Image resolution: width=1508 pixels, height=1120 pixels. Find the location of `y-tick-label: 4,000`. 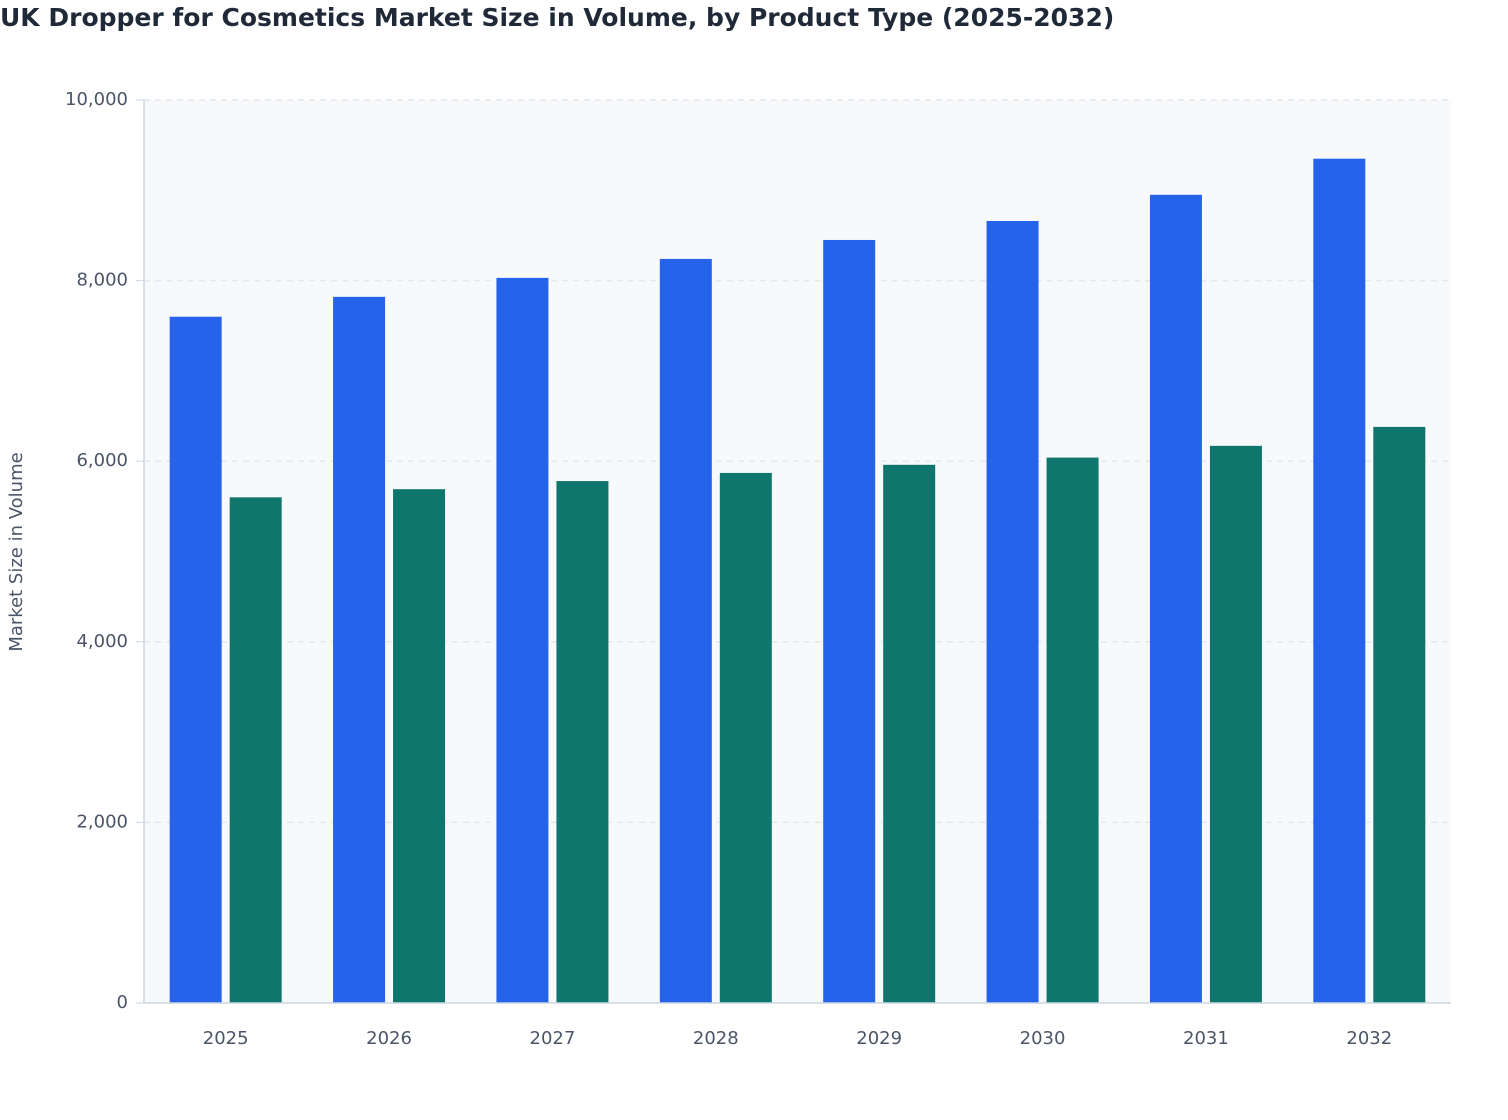

y-tick-label: 4,000 is located at coordinates (102, 641).